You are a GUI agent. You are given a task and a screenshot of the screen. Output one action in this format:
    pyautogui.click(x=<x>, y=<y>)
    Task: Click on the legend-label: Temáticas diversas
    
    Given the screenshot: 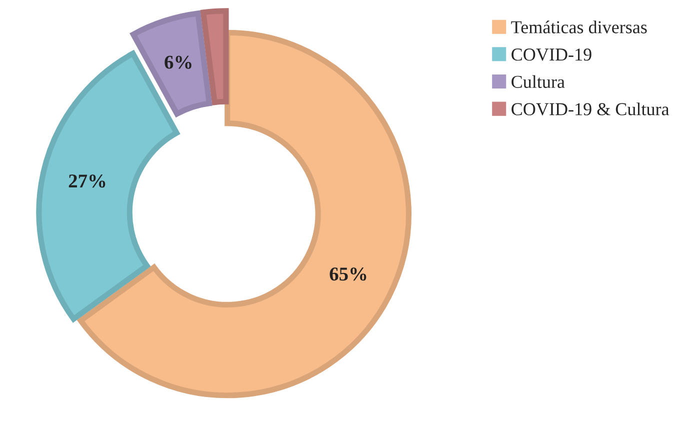 What is the action you would take?
    pyautogui.click(x=579, y=27)
    